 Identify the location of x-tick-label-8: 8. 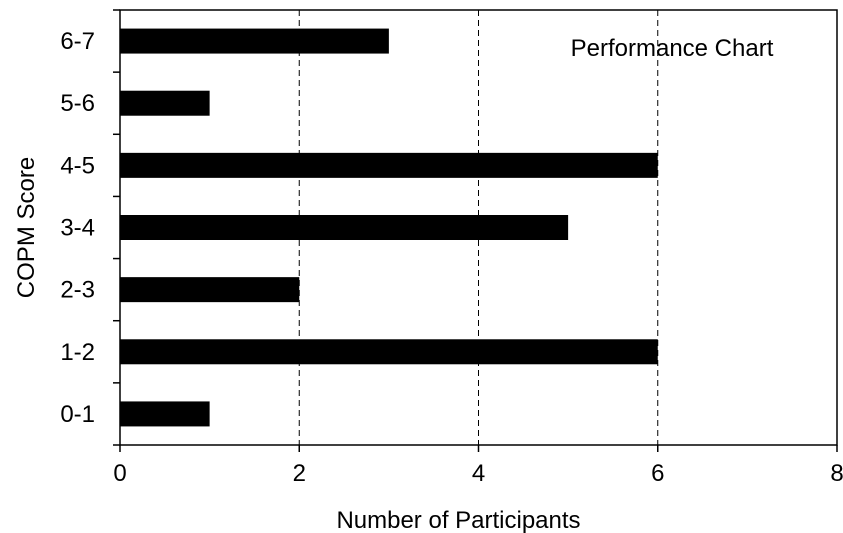
(836, 473).